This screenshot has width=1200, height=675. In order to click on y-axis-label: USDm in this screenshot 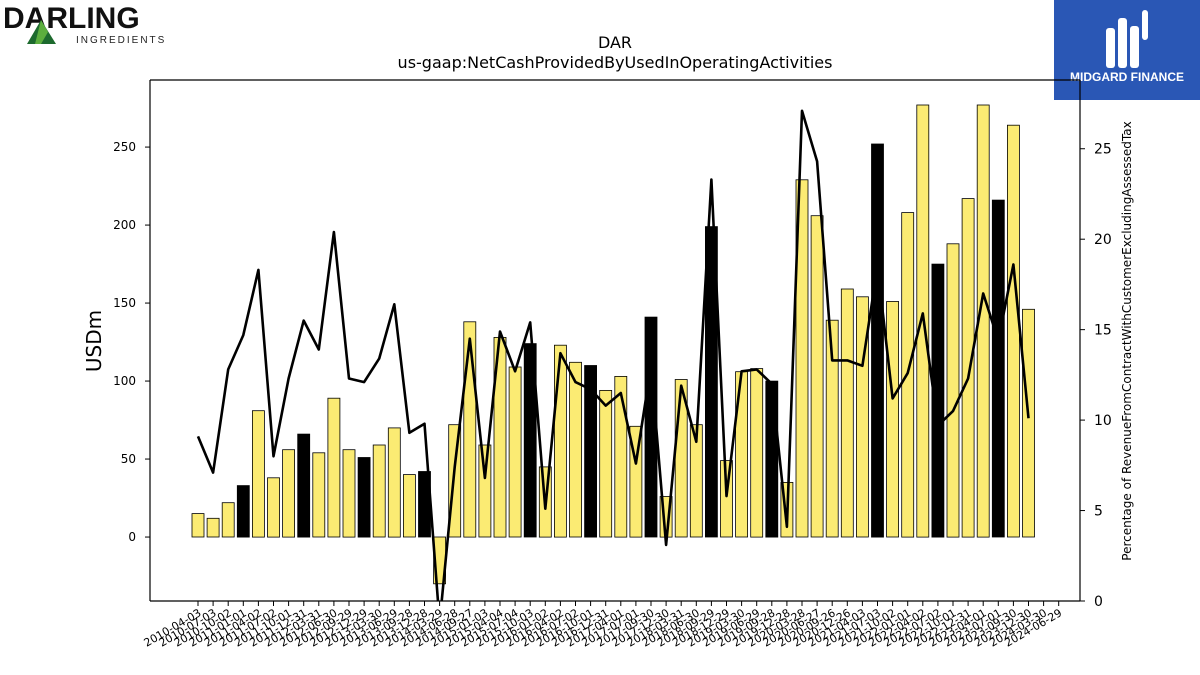, I will do `click(94, 341)`.